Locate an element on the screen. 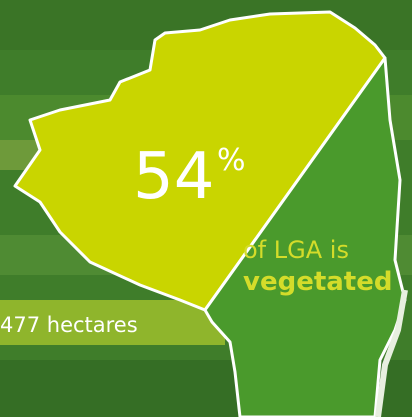 This screenshot has width=412, height=417. coastline is located at coordinates (391, 353).